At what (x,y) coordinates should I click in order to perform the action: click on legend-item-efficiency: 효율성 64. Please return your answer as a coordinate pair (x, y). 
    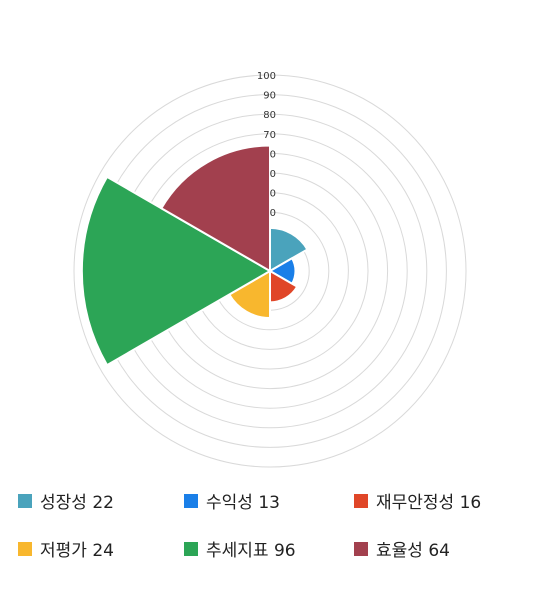
    Looking at the image, I should click on (402, 548).